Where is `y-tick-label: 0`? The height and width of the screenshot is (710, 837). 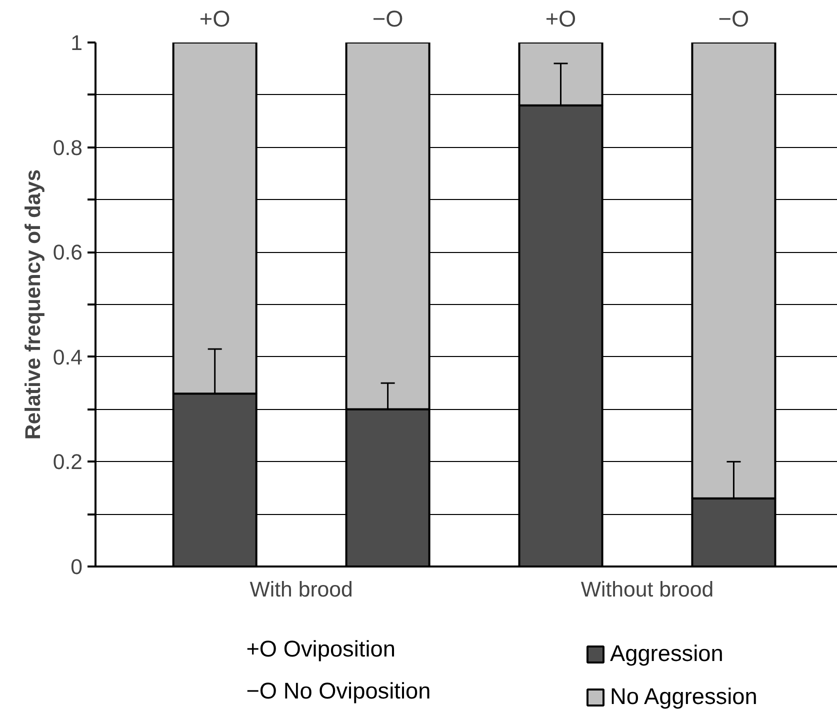 y-tick-label: 0 is located at coordinates (76, 567).